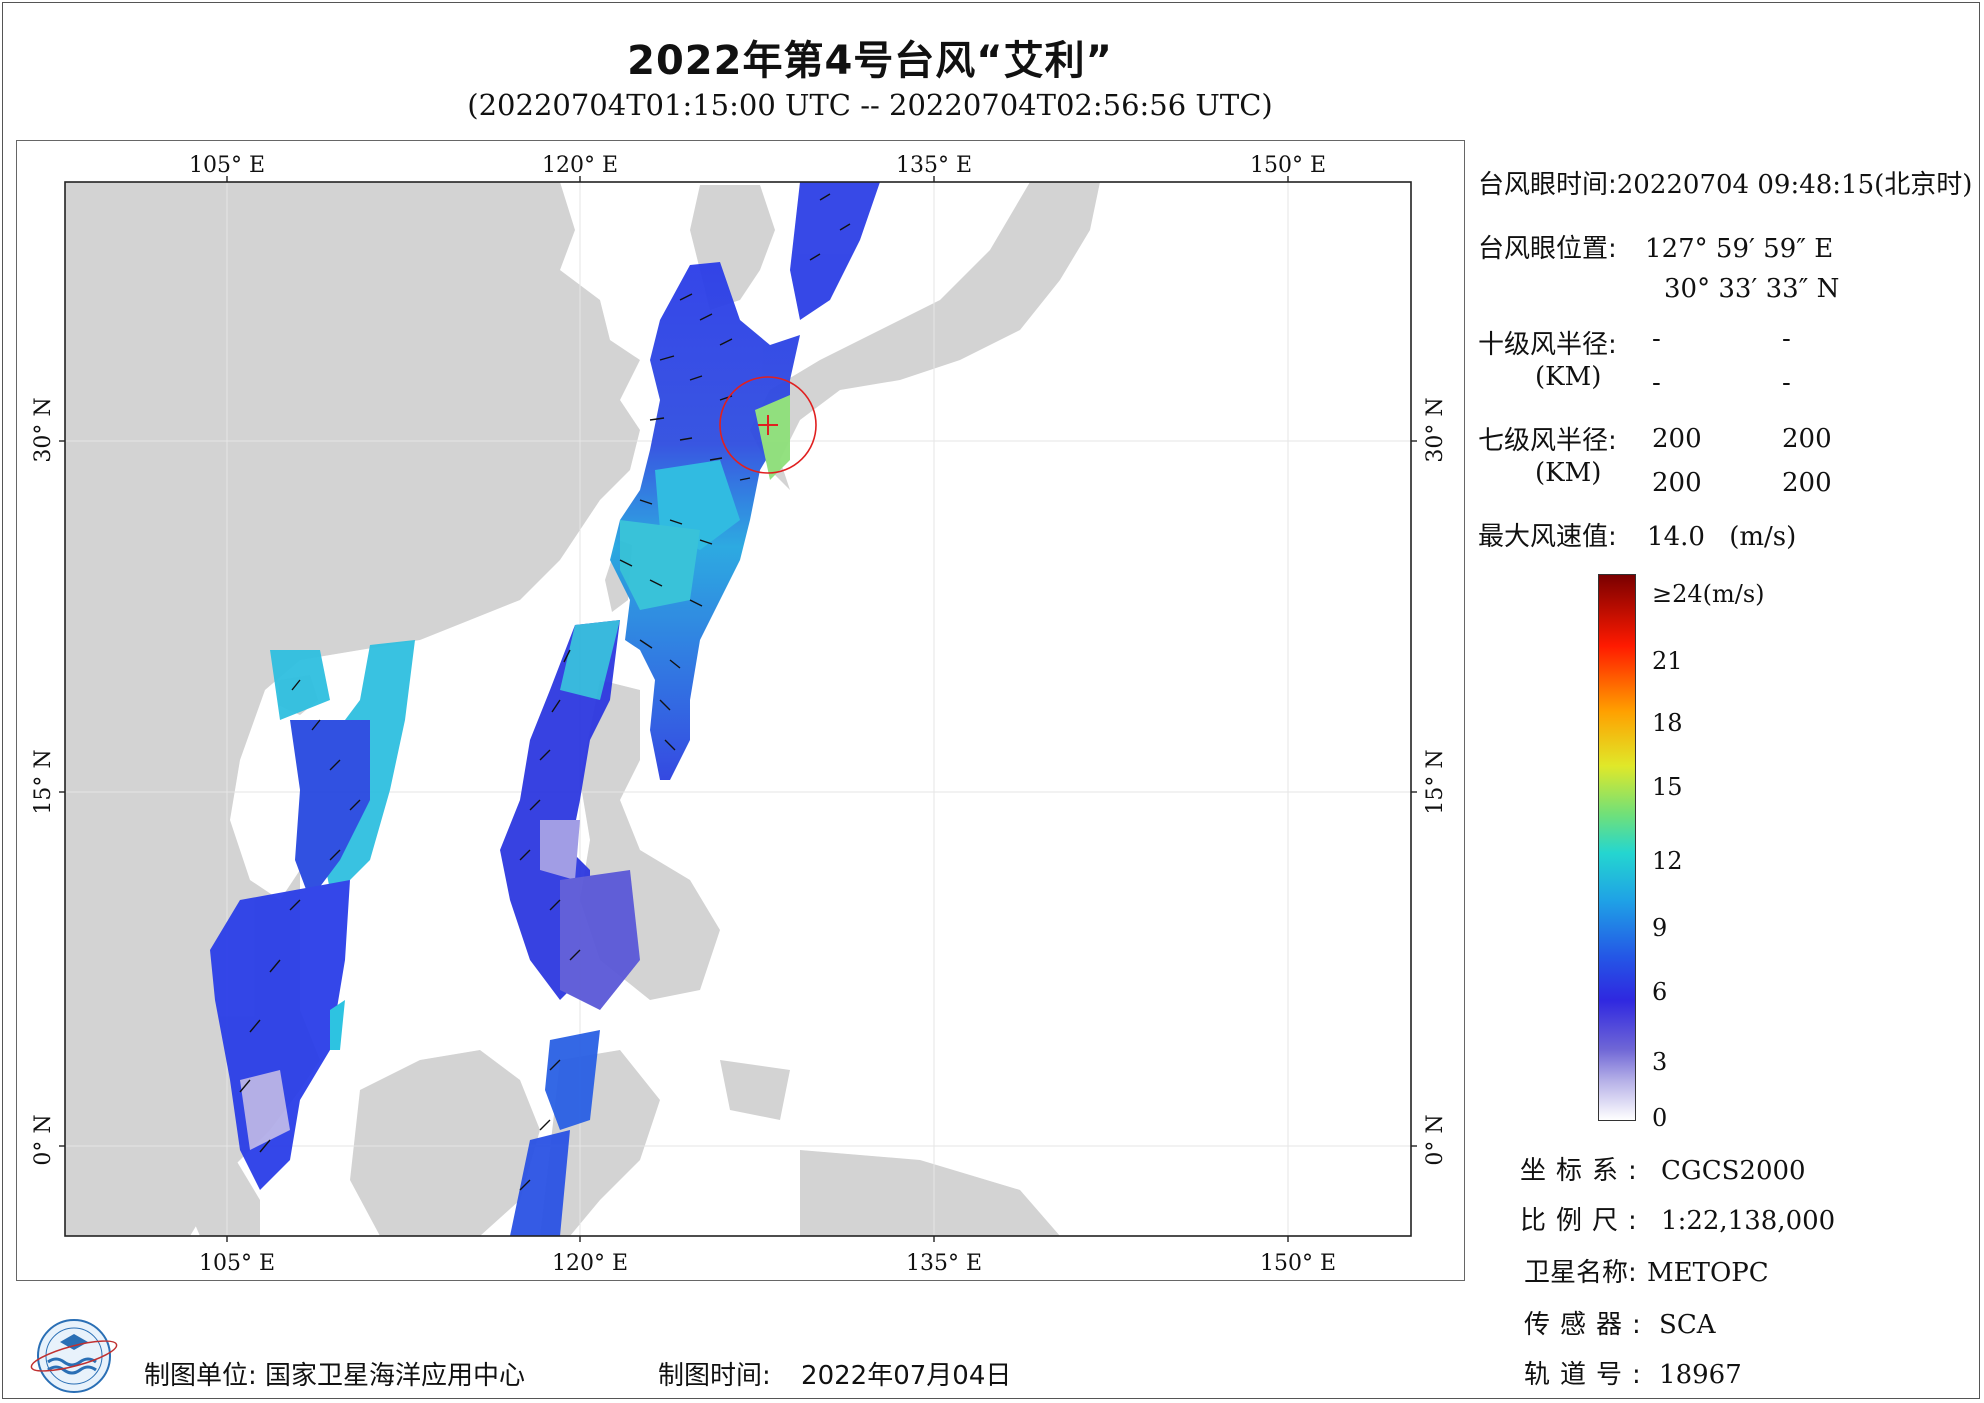  Describe the element at coordinates (1587, 1375) in the screenshot. I see `orbit-label: 轨道号:` at that location.